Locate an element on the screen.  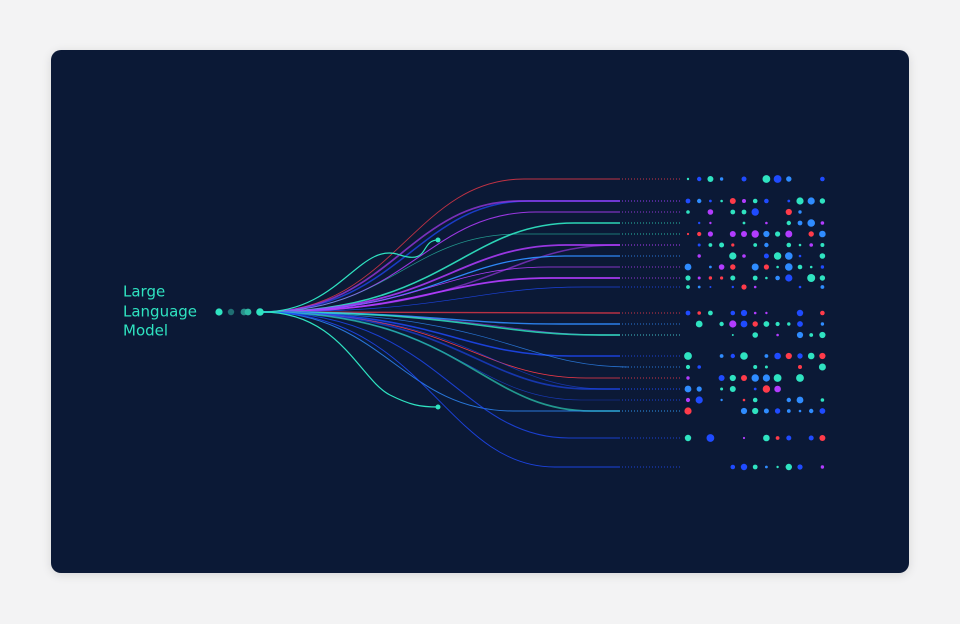
title-line: Language is located at coordinates (160, 312).